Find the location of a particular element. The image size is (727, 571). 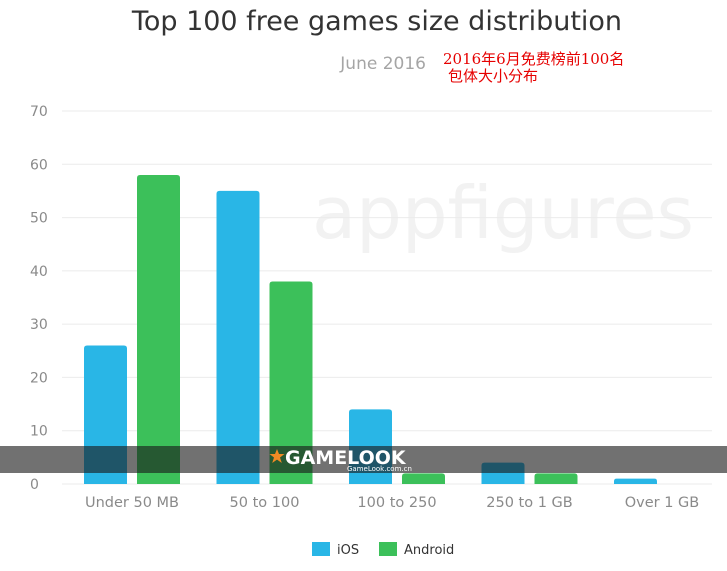

banner-background is located at coordinates (363, 459).